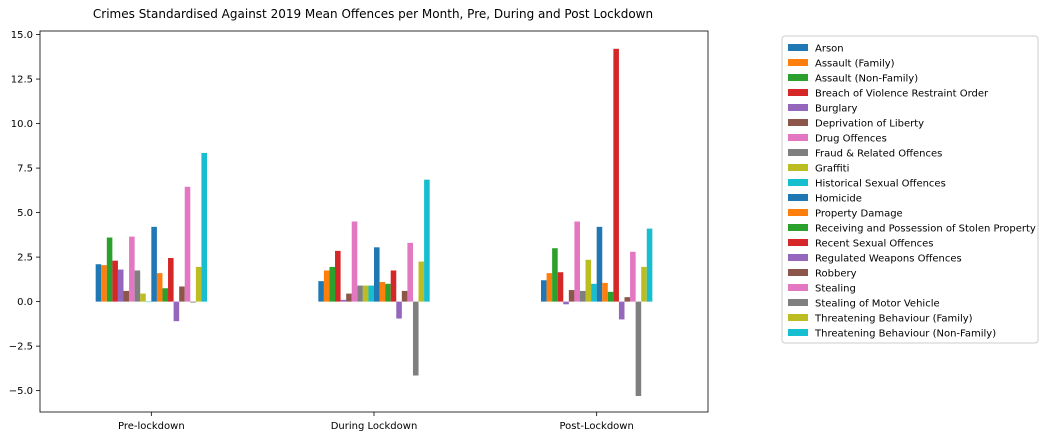  I want to click on x-axis: Pre-lockdown During Lockdown Post-Lockdown, so click(376, 422).